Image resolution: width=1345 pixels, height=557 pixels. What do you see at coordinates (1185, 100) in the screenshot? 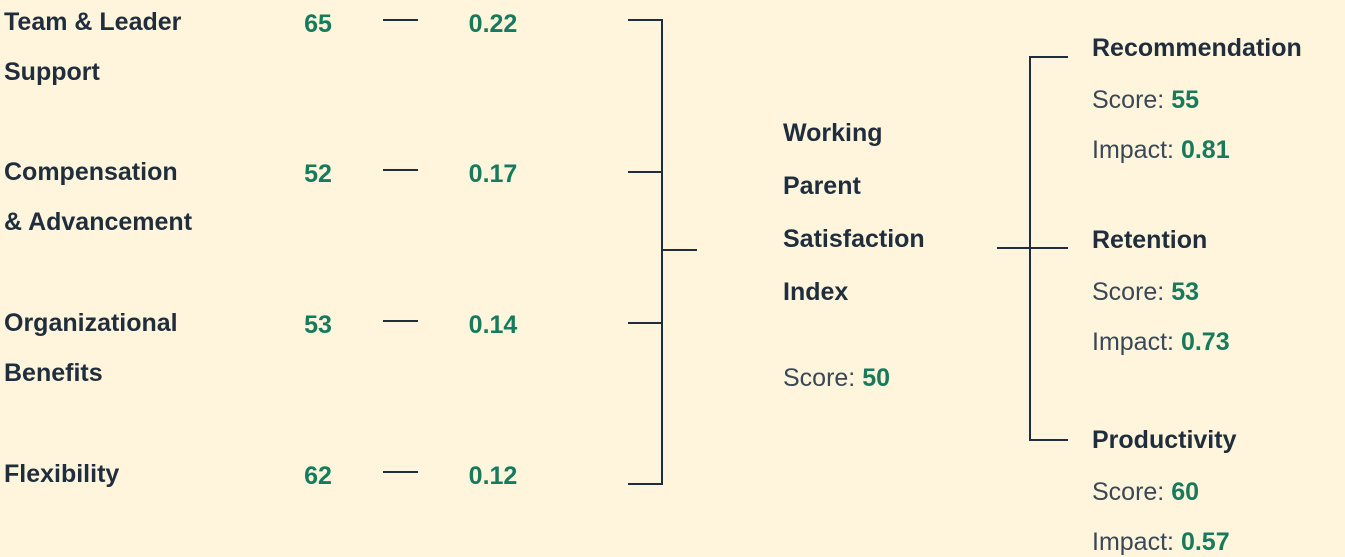
I see `outcome-score: 55` at bounding box center [1185, 100].